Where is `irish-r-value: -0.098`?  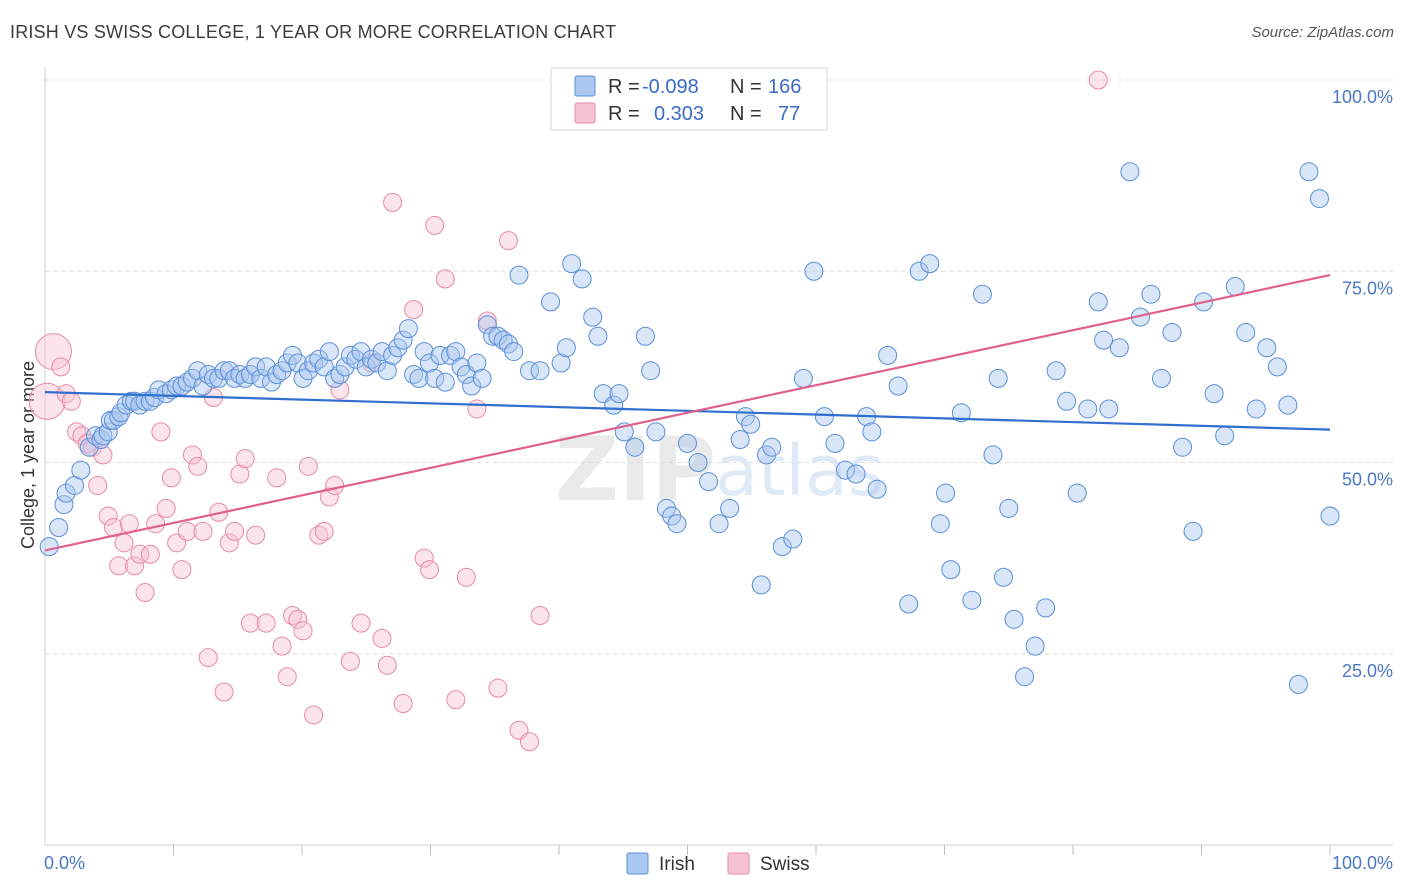
irish-r-value: -0.098 is located at coordinates (670, 87).